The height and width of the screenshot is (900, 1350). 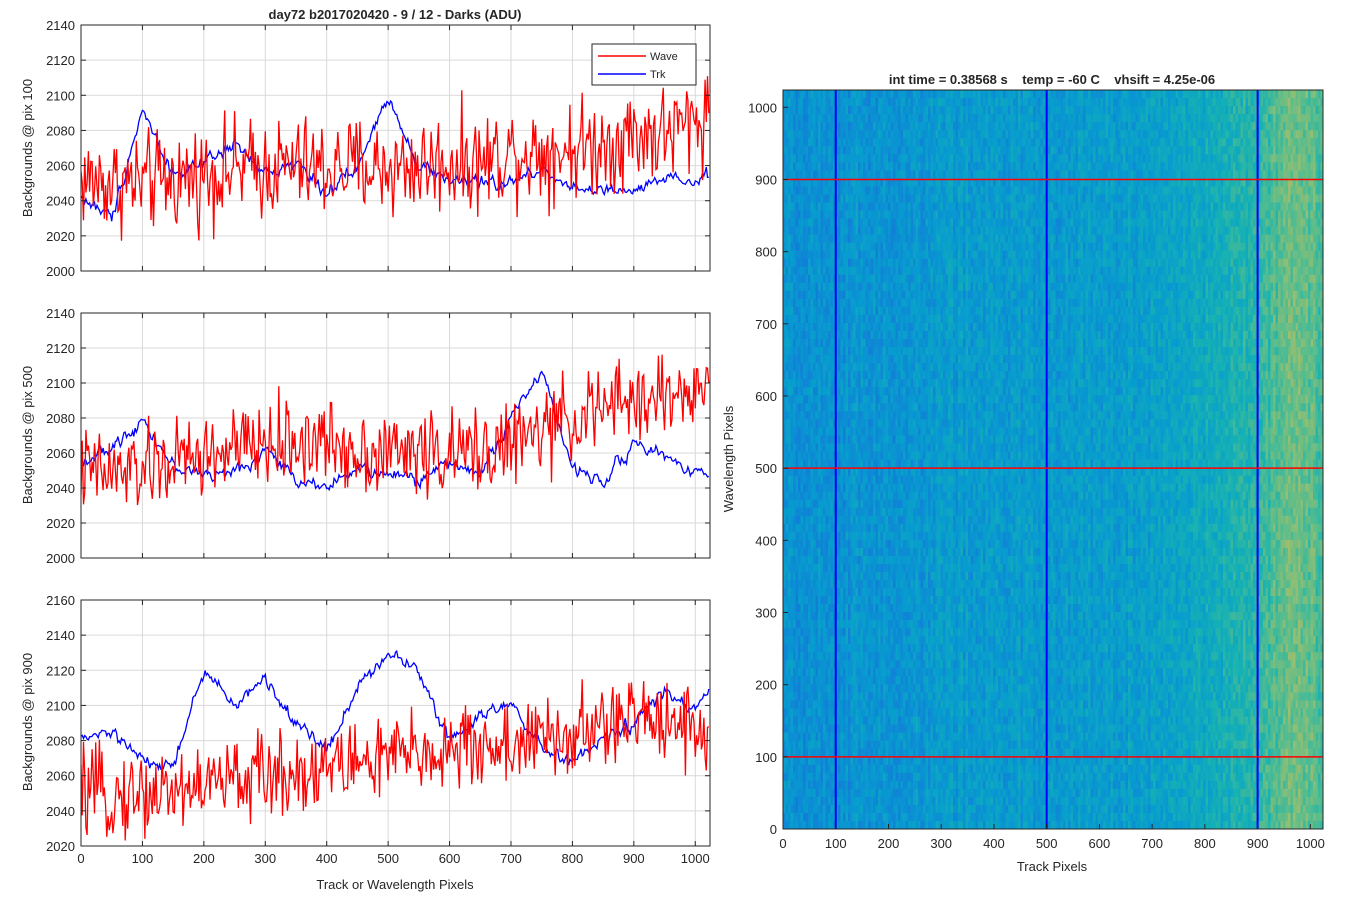 I want to click on figure-title: day72 b2017020420 - 9 / 12 - Darks (ADU), so click(x=395, y=14).